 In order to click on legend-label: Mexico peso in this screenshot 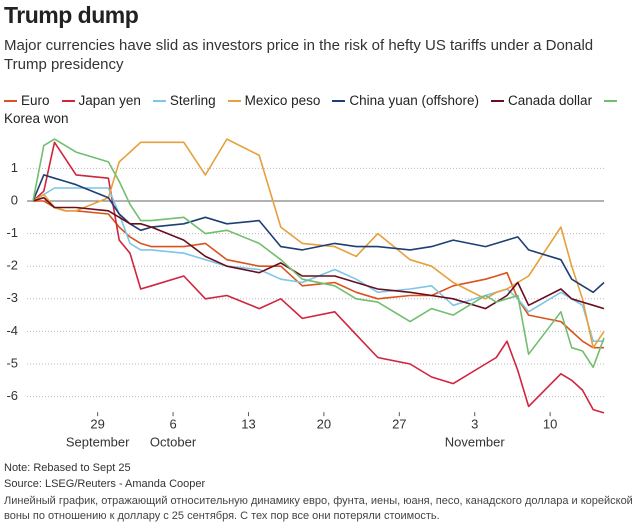, I will do `click(282, 100)`.